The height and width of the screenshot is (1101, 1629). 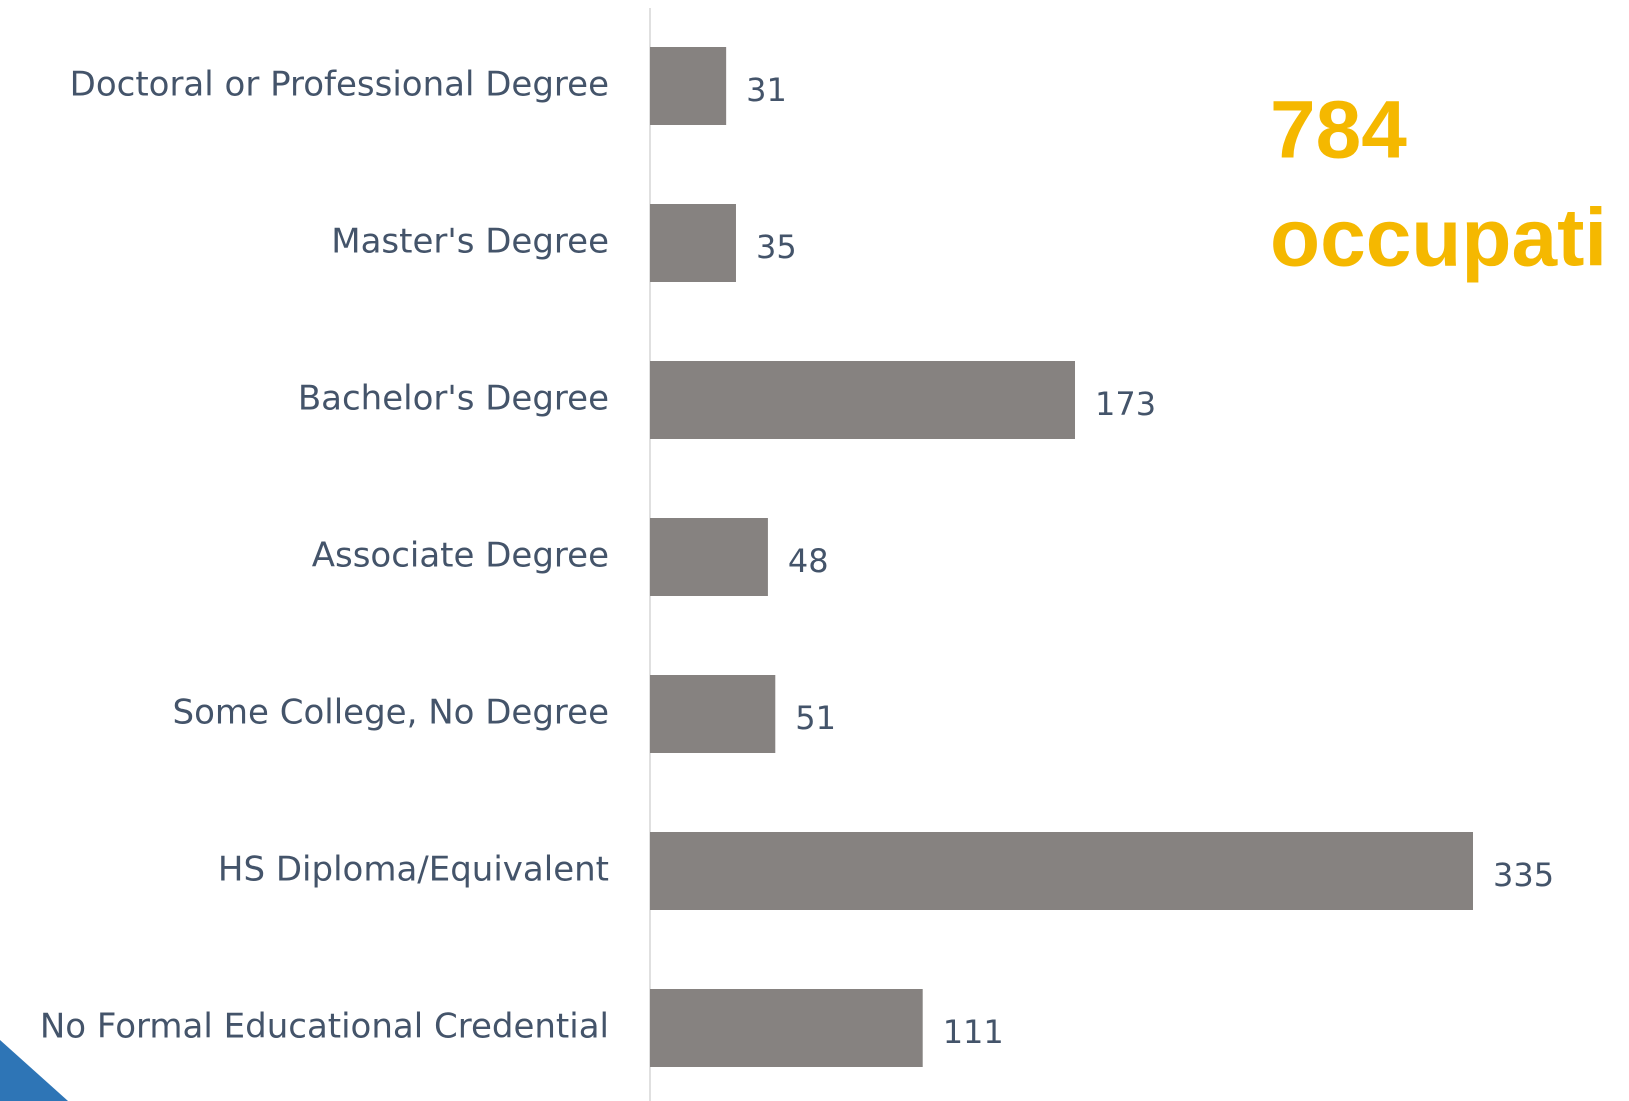 What do you see at coordinates (766, 90) in the screenshot?
I see `data-label: 31` at bounding box center [766, 90].